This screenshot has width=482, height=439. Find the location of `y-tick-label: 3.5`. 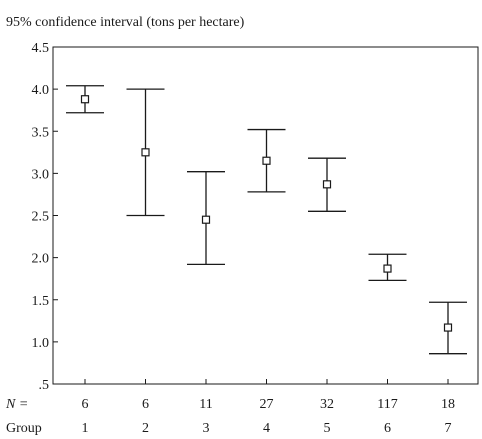

y-tick-label: 3.5 is located at coordinates (41, 132).